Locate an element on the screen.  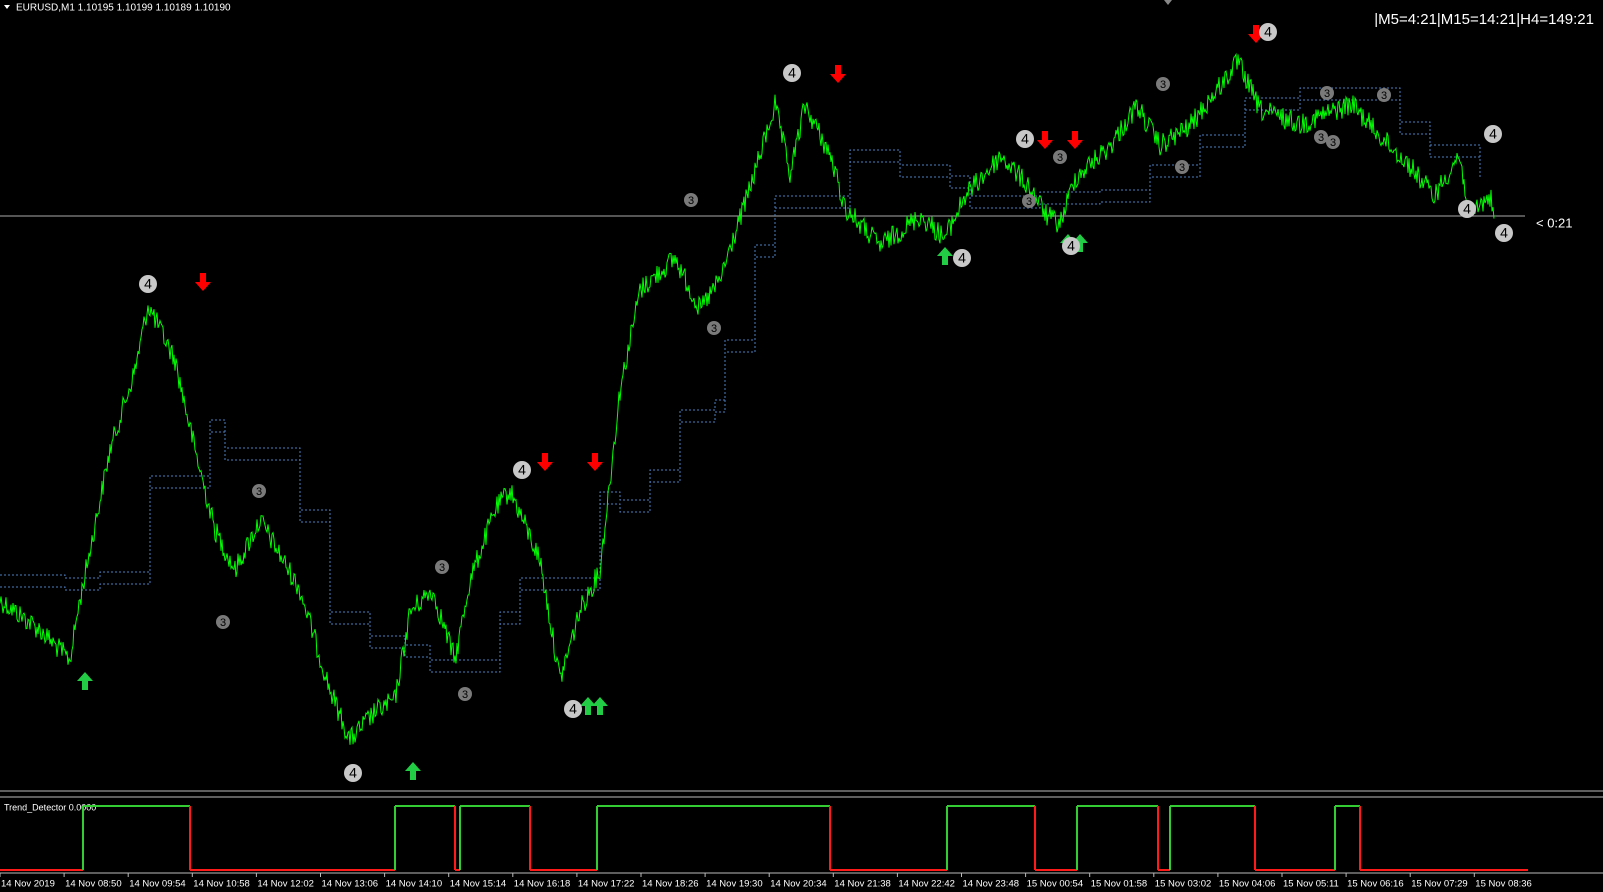
time-label: 15 Nov 08:36 is located at coordinates (1503, 884).